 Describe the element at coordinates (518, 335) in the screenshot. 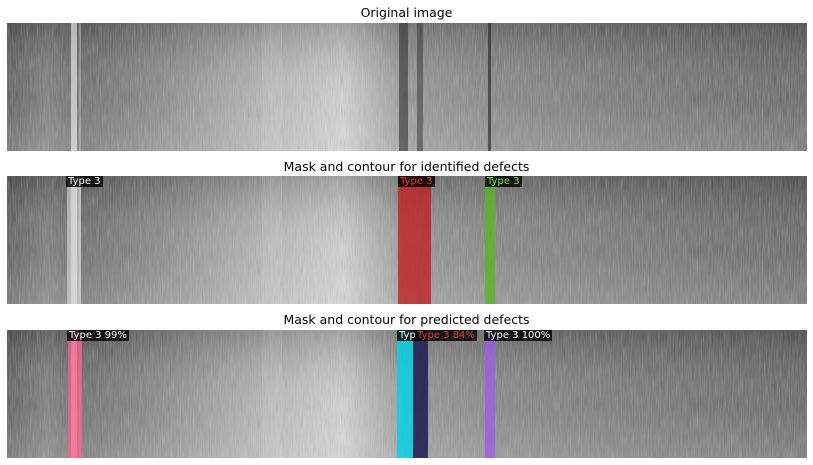

I see `defect-label: Type 3 100%` at that location.